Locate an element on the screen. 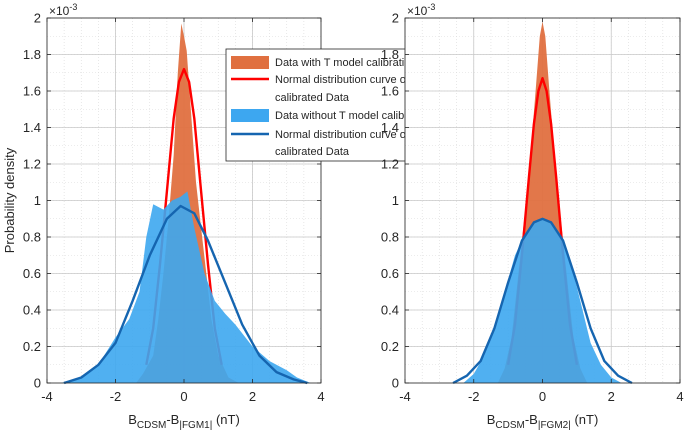 The height and width of the screenshot is (437, 685). y-axis-label: Probability density is located at coordinates (9, 200).